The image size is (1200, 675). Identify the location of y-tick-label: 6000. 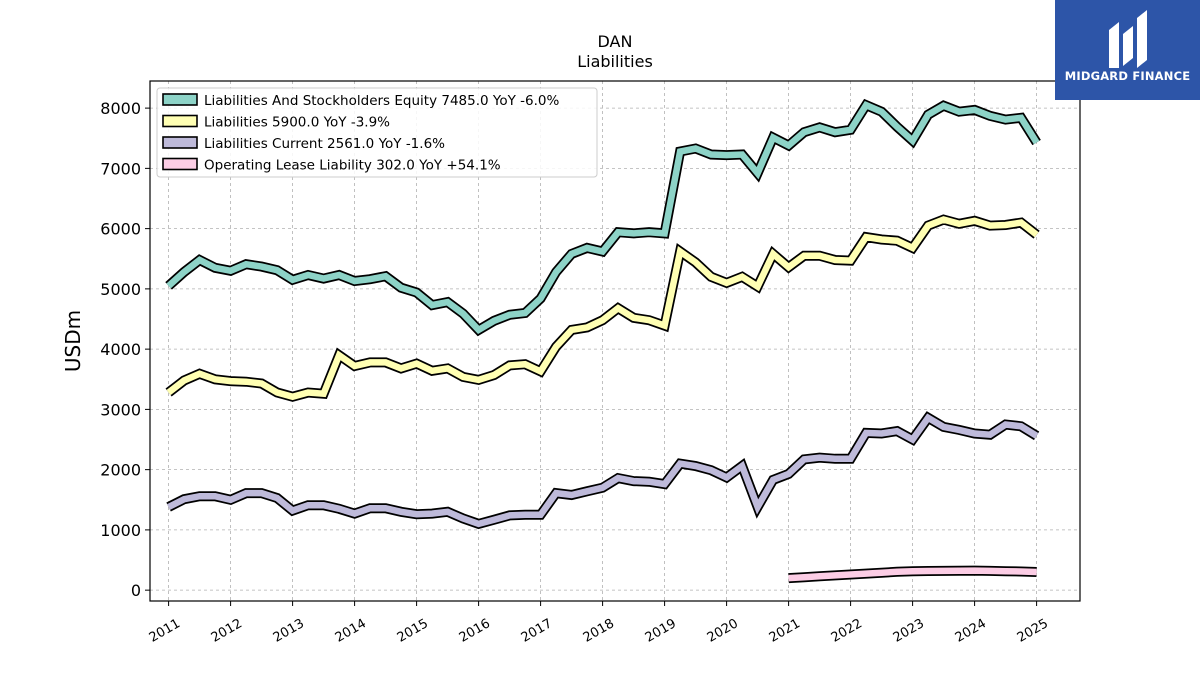
(120, 229).